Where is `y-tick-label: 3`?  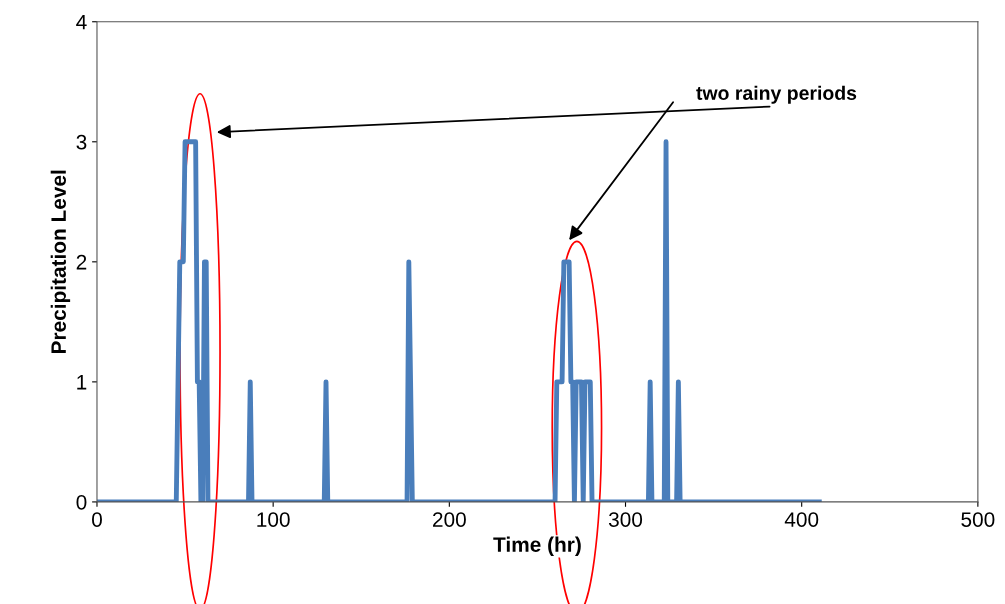 y-tick-label: 3 is located at coordinates (81, 142).